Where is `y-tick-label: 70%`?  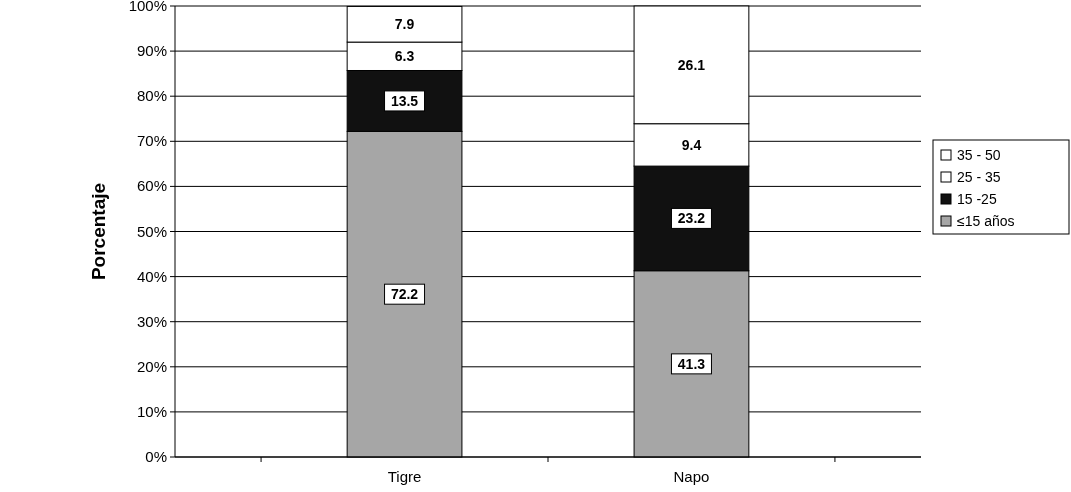
y-tick-label: 70% is located at coordinates (151, 141).